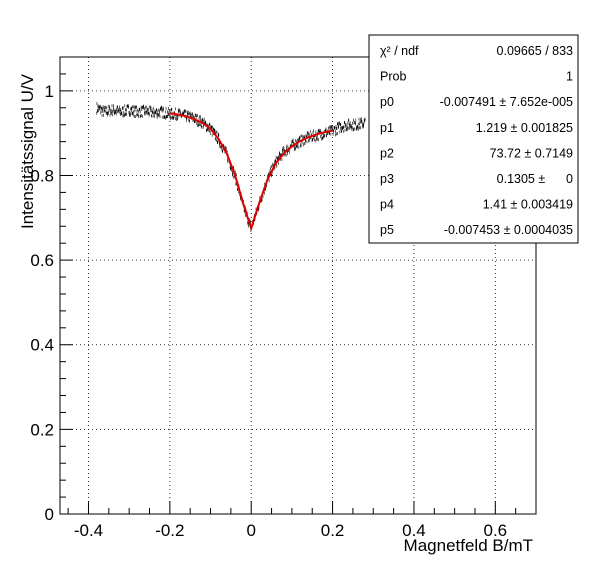 Image resolution: width=596 pixels, height=572 pixels. Describe the element at coordinates (42, 175) in the screenshot. I see `y-tick-label: 0.8` at that location.